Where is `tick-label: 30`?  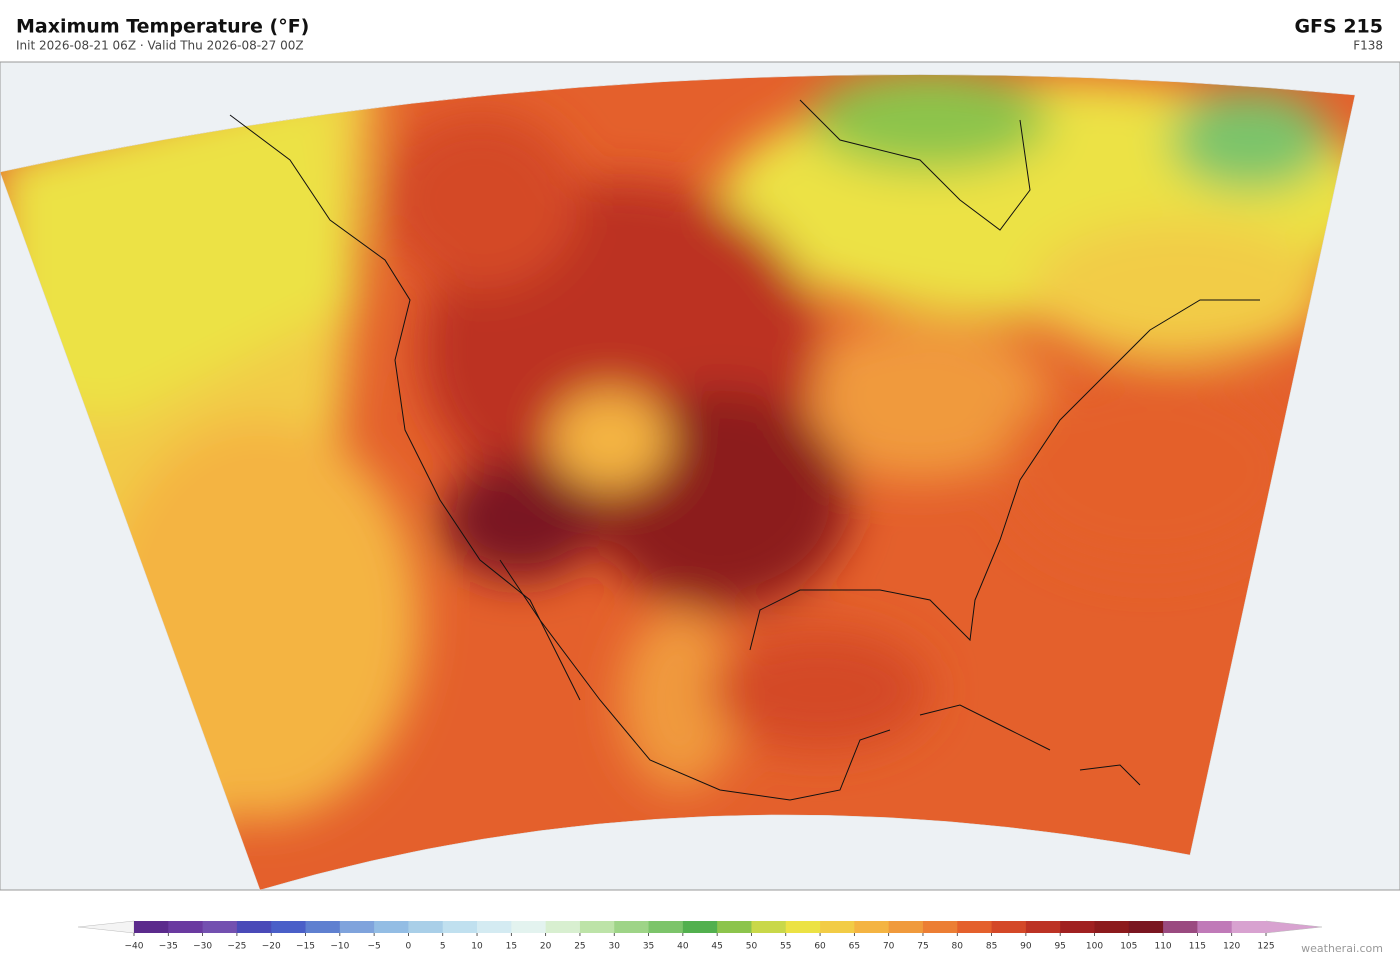
tick-label: 30 is located at coordinates (615, 947).